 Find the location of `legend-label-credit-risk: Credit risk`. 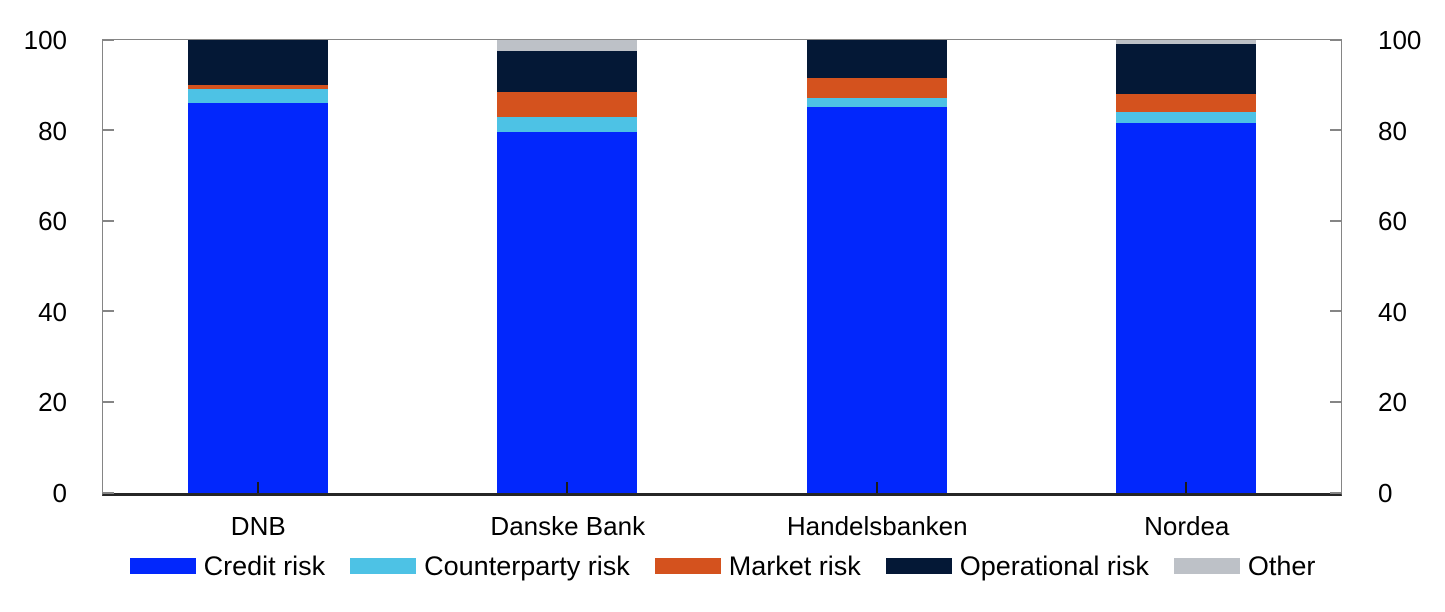

legend-label-credit-risk: Credit risk is located at coordinates (264, 566).